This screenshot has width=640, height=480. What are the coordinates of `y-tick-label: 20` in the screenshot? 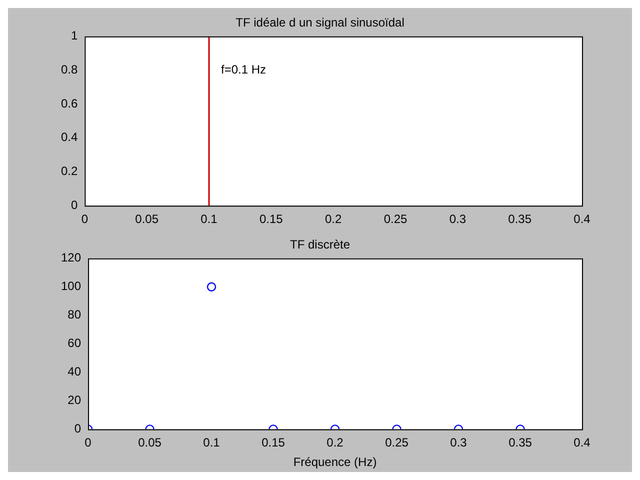 It's located at (75, 400).